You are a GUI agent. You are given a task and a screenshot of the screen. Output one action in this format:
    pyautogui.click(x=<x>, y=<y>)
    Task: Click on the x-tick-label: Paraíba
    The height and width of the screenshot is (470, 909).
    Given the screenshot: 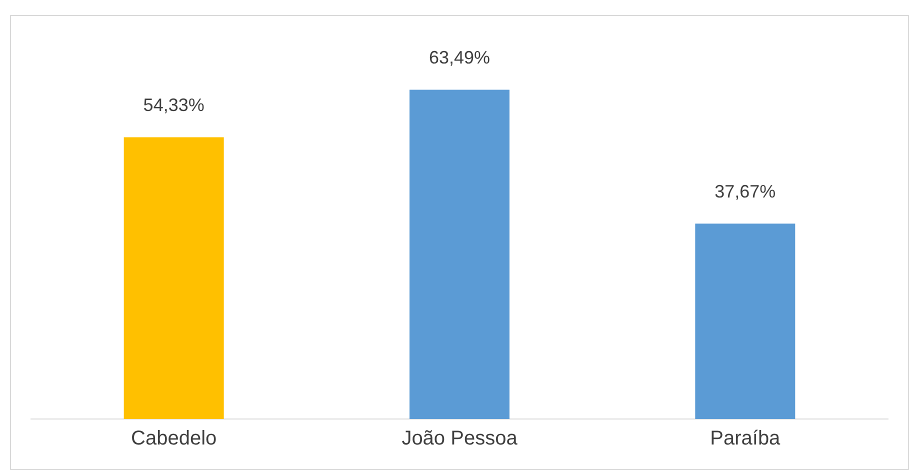 What is the action you would take?
    pyautogui.click(x=746, y=439)
    